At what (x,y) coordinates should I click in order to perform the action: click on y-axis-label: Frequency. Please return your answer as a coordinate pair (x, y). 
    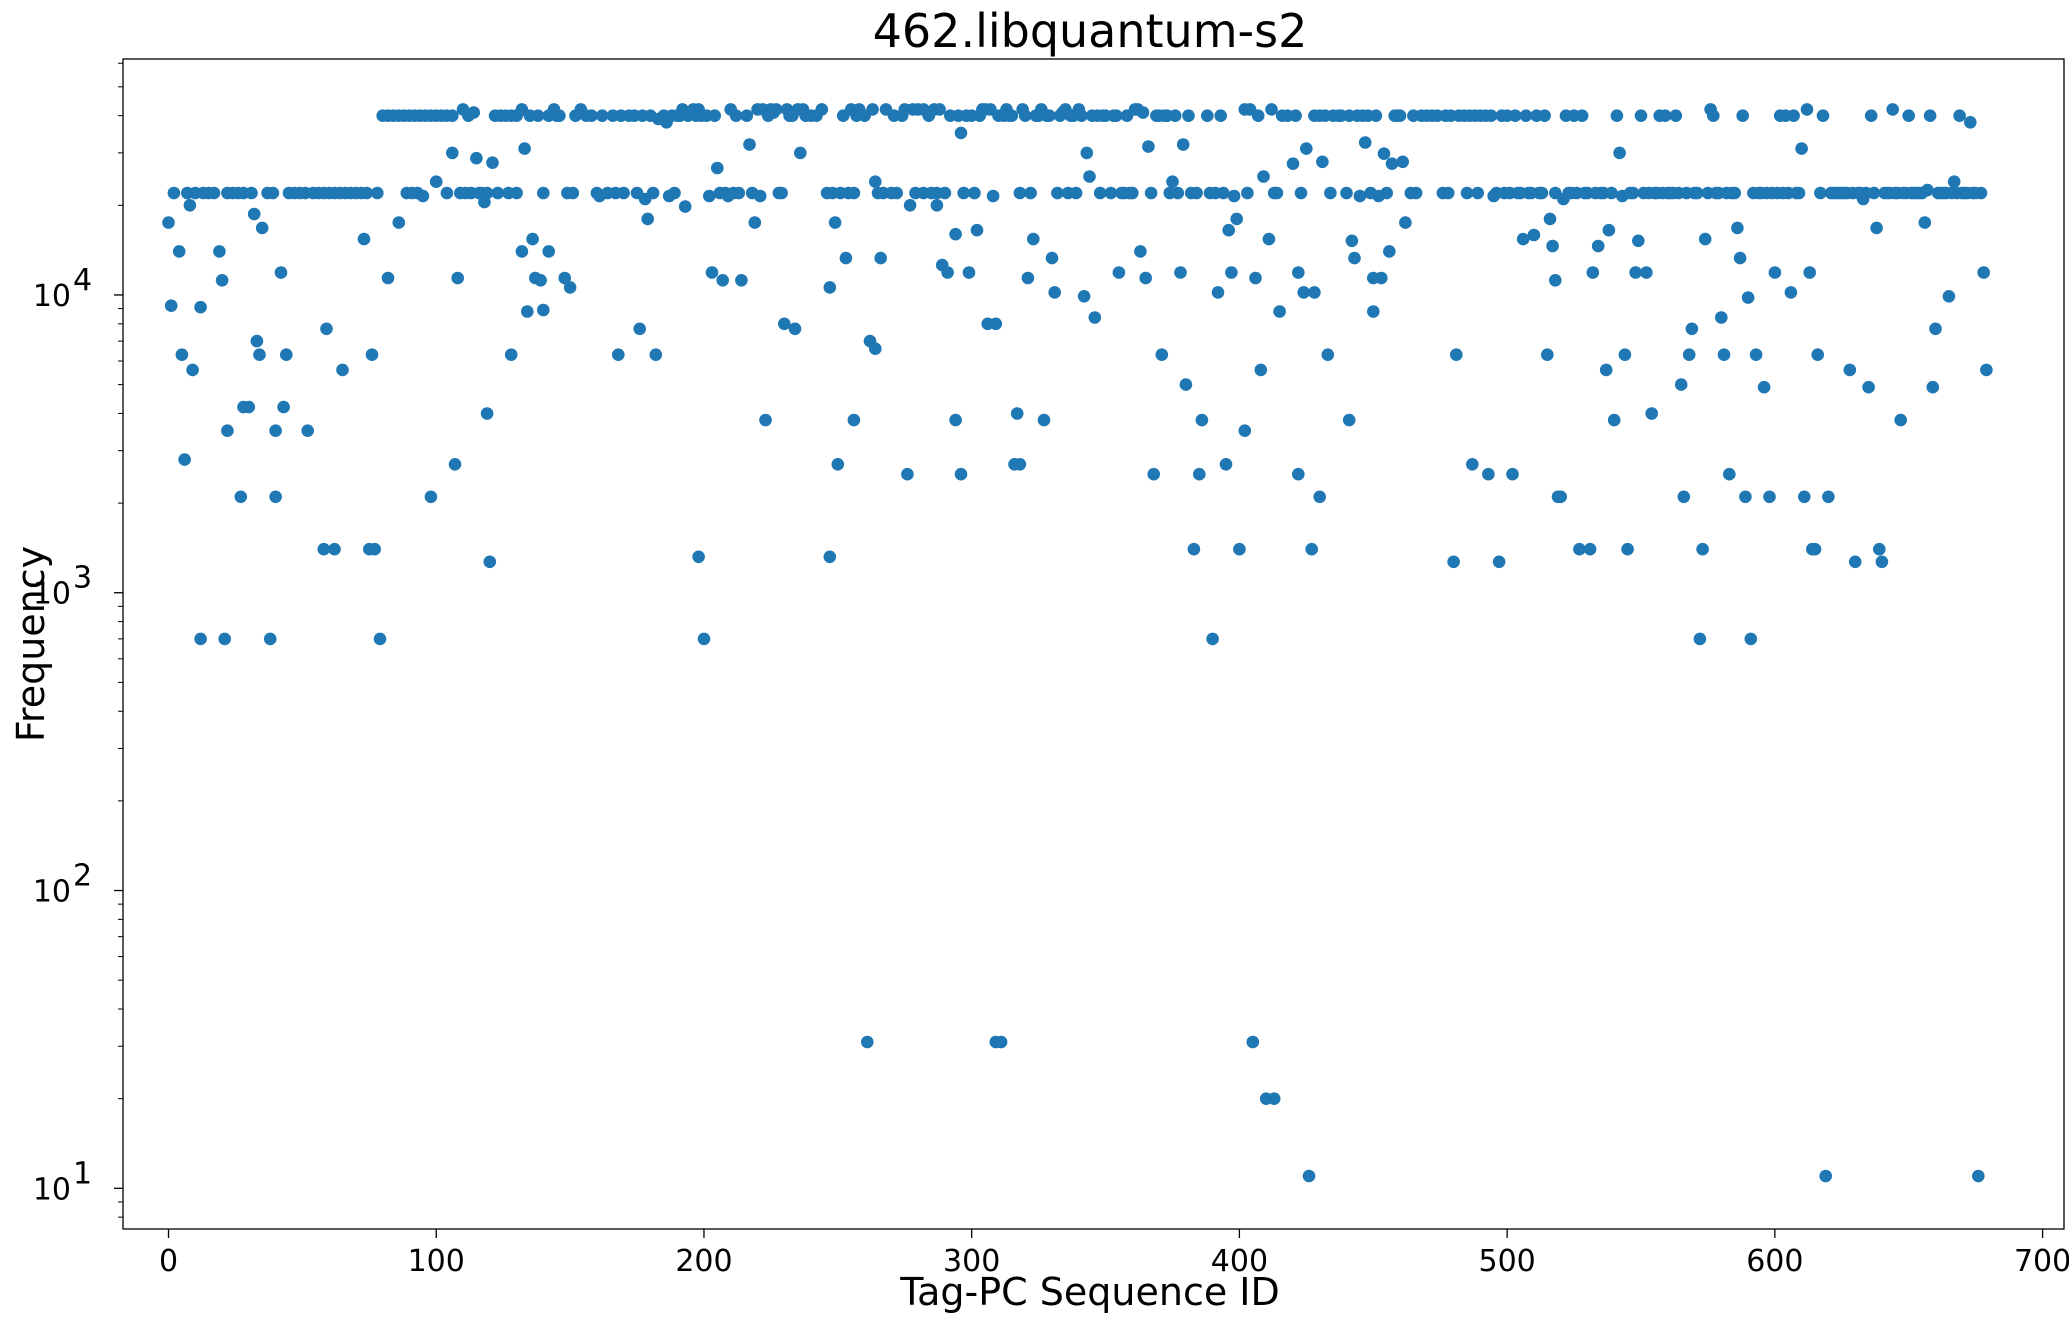
    Looking at the image, I should click on (31, 644).